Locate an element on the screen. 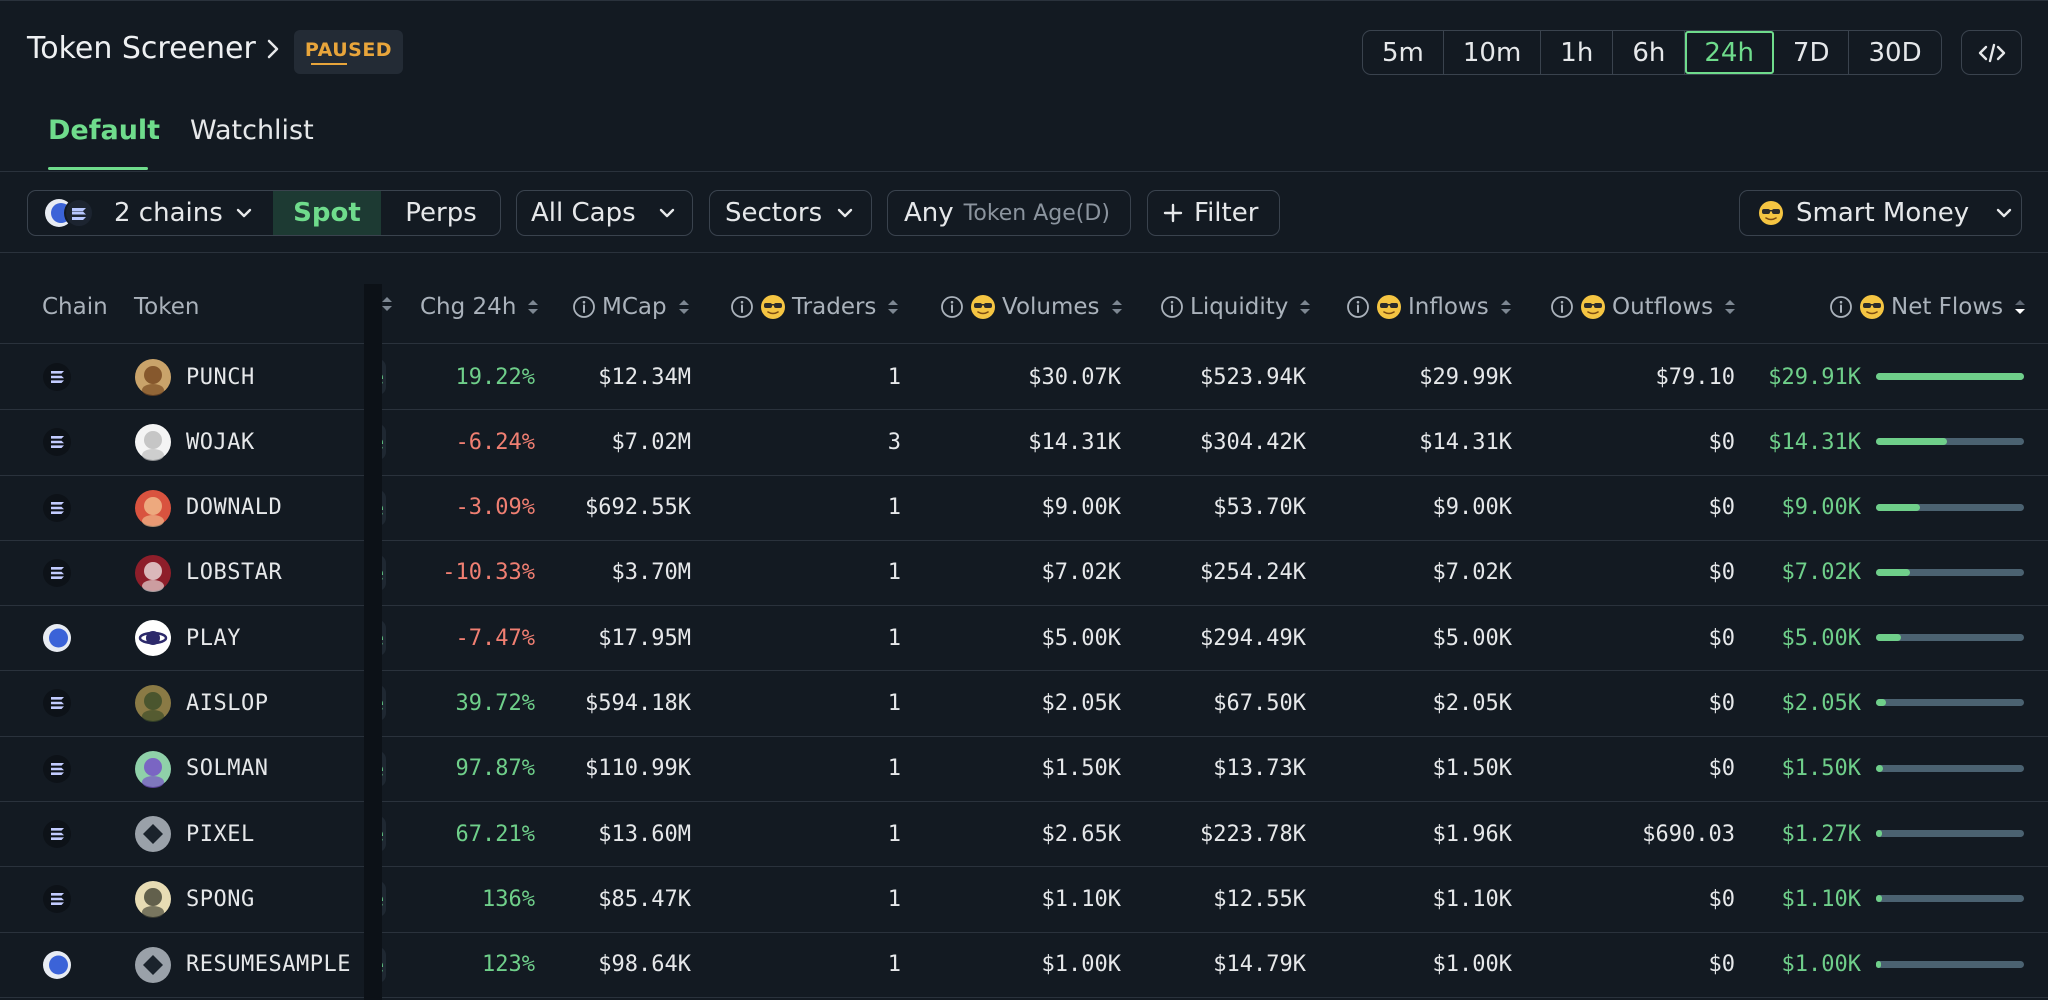 The image size is (2048, 1000). timeframe-6h: 6h is located at coordinates (1649, 52).